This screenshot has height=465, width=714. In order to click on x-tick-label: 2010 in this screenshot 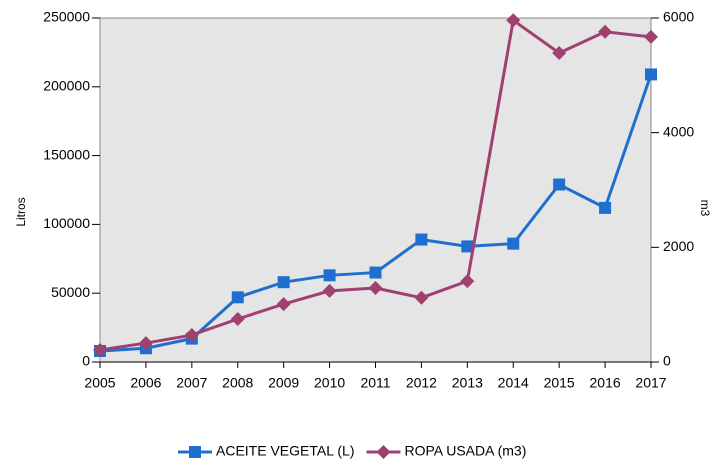, I will do `click(329, 383)`.